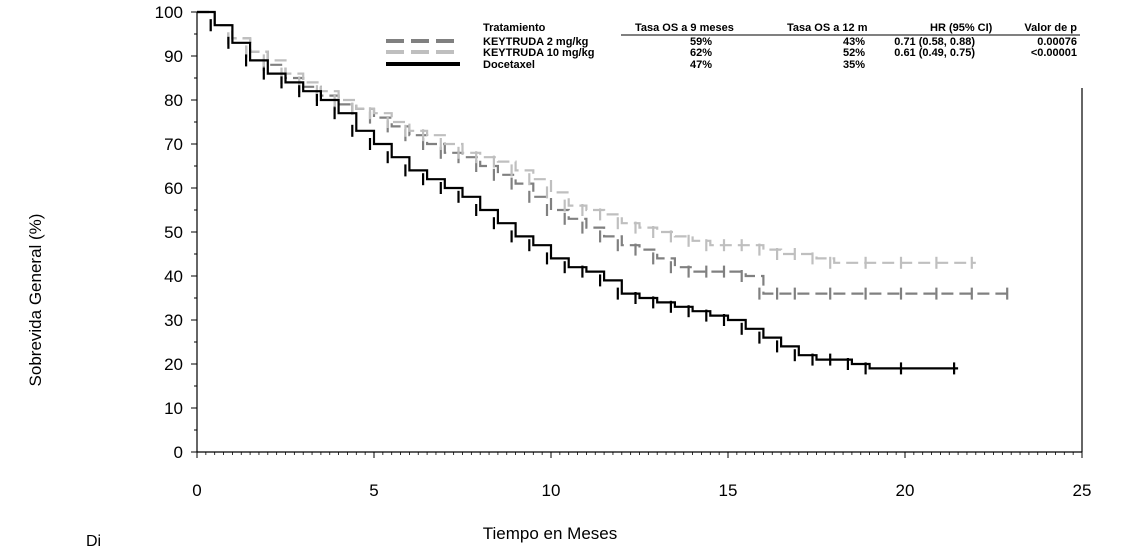  I want to click on legend-cell: 47%, so click(701, 65).